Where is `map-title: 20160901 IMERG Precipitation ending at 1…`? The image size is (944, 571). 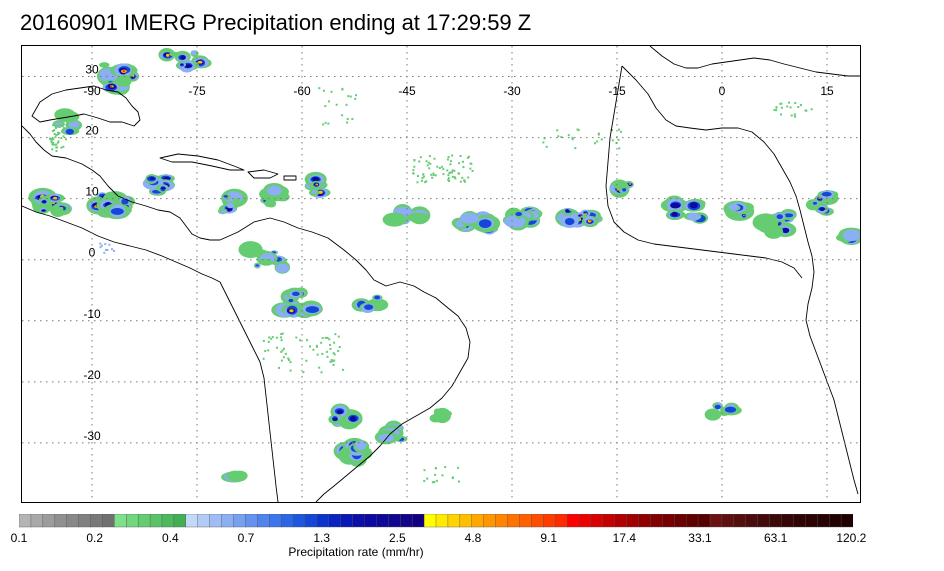
map-title: 20160901 IMERG Precipitation ending at 1… is located at coordinates (276, 22).